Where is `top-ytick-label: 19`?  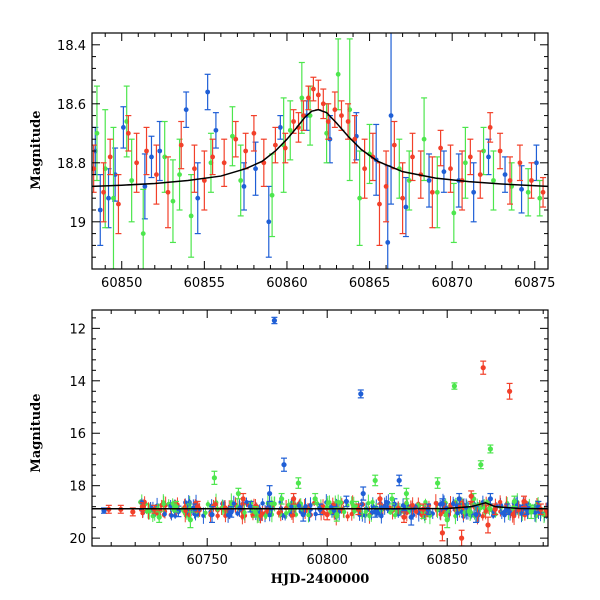
top-ytick-label: 19 is located at coordinates (77, 223).